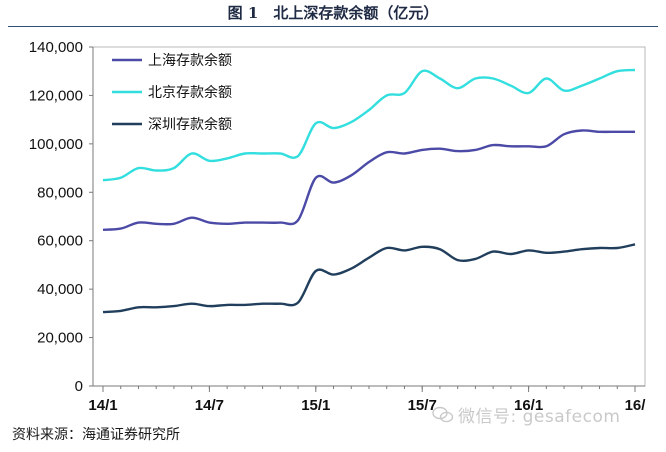  Describe the element at coordinates (190, 124) in the screenshot. I see `legend-label-2: 深圳存款余额` at that location.